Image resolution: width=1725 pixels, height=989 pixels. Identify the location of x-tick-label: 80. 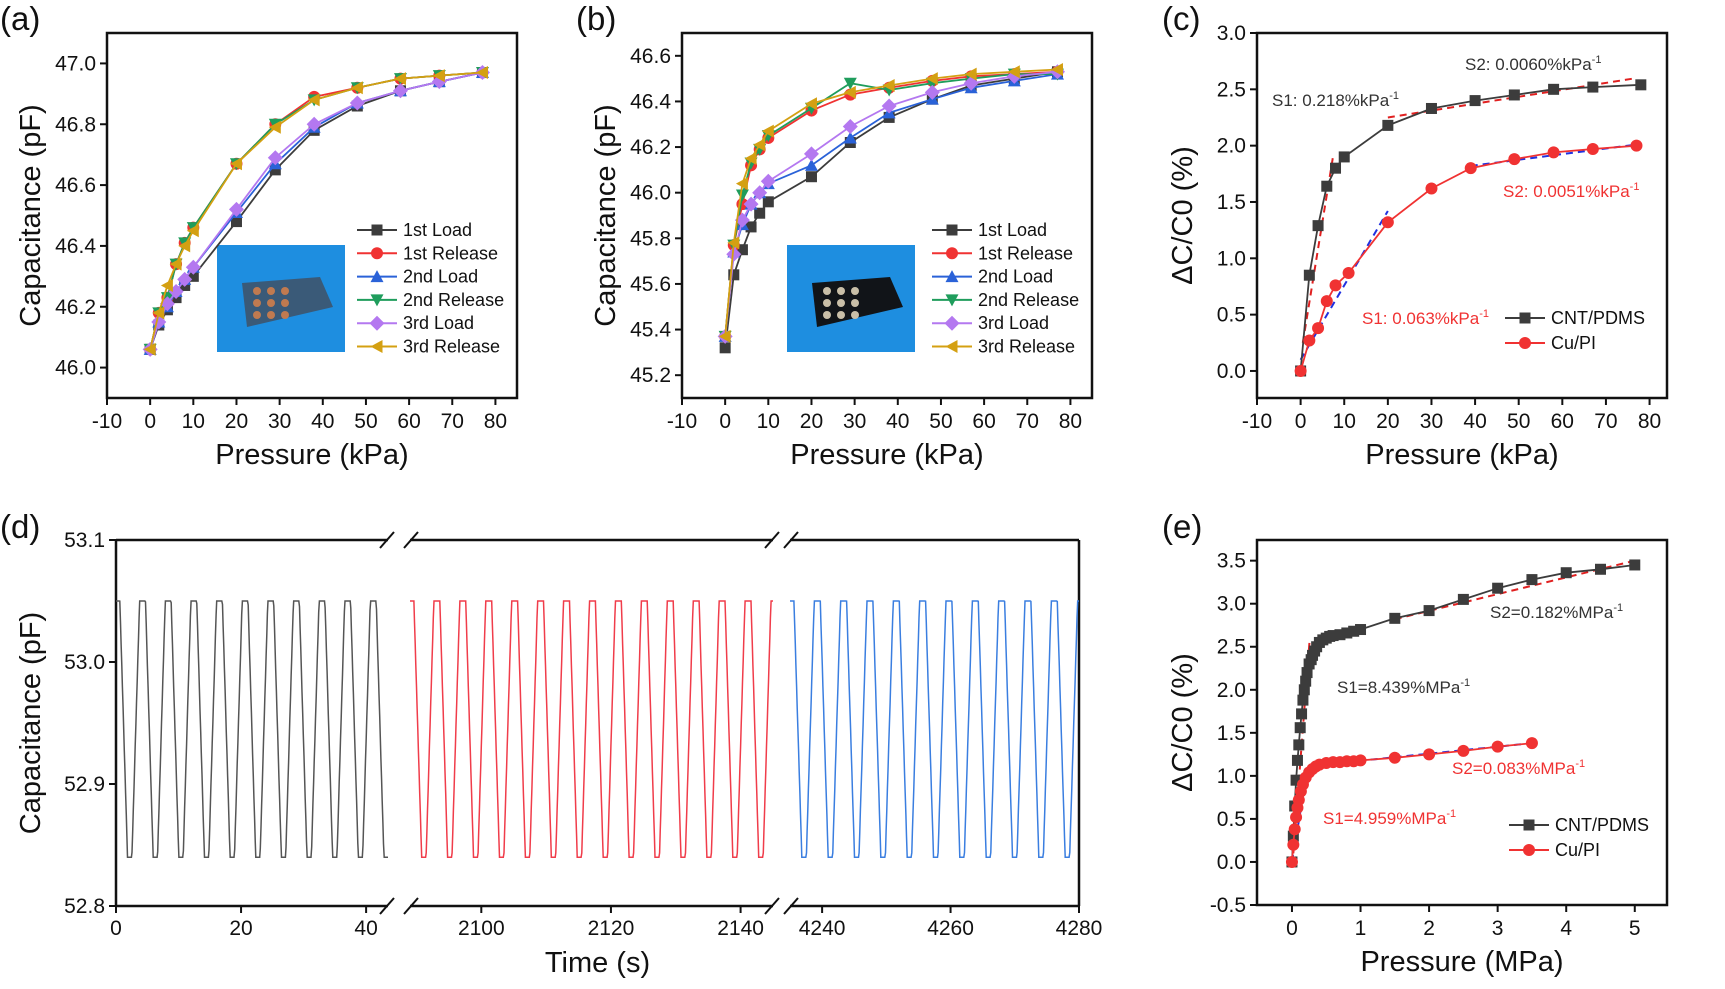
(1070, 421).